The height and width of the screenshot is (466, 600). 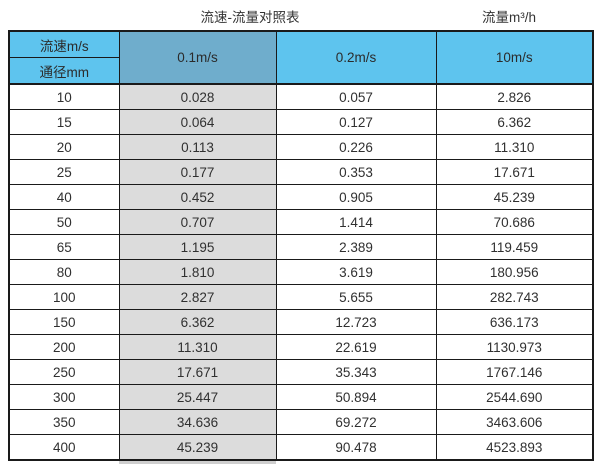 What do you see at coordinates (64, 96) in the screenshot?
I see `diameter-cell: 10` at bounding box center [64, 96].